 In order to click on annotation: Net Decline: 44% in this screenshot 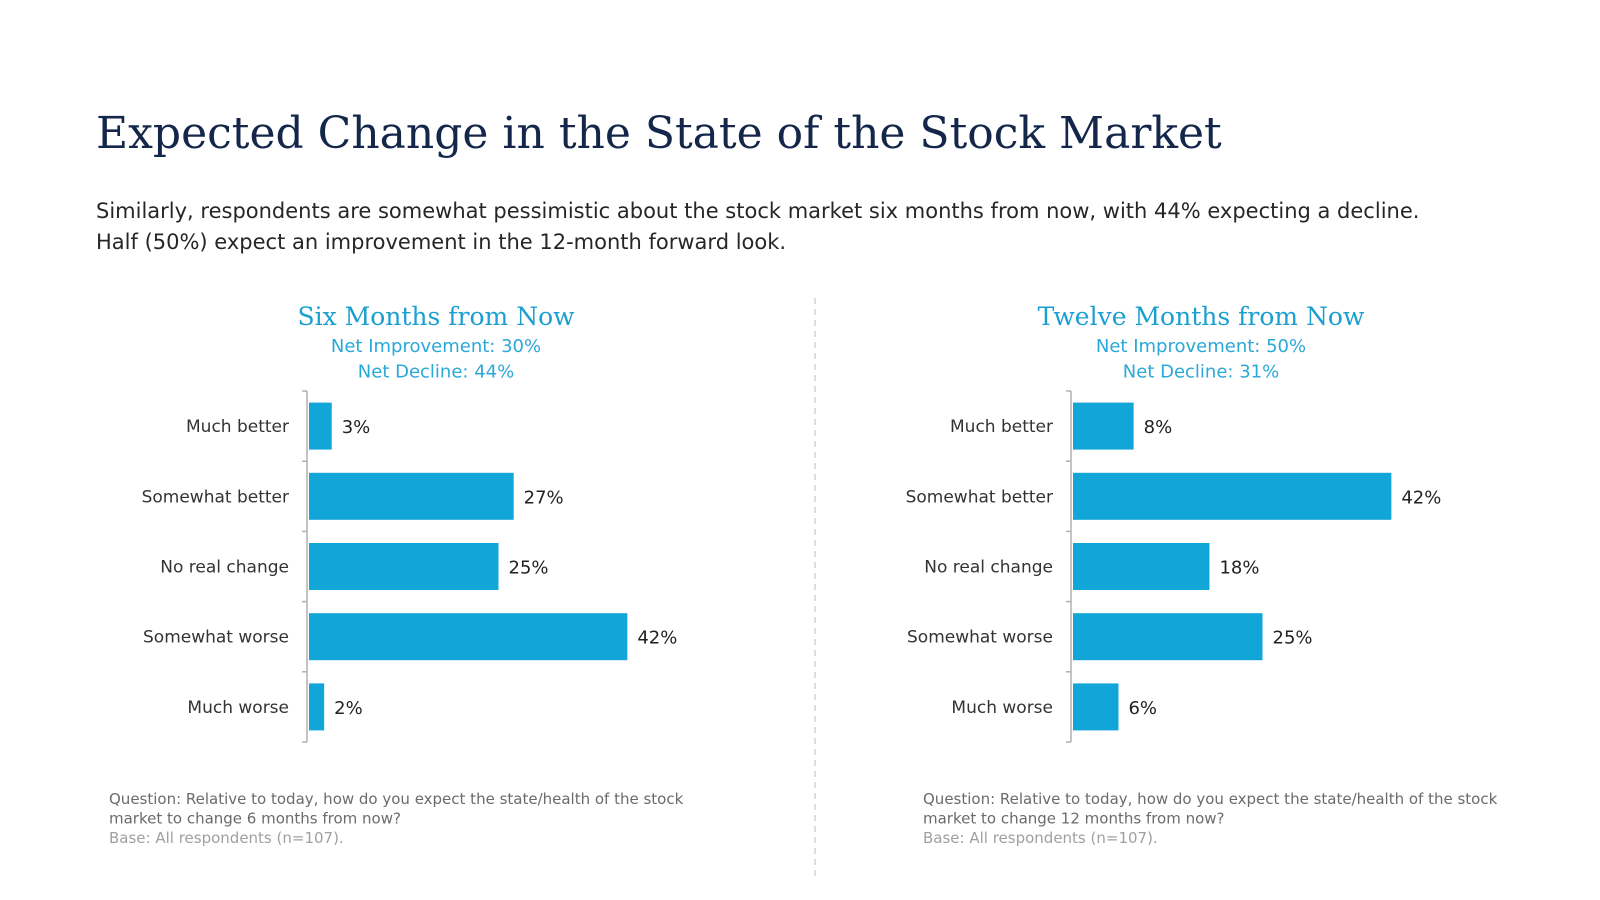, I will do `click(436, 372)`.